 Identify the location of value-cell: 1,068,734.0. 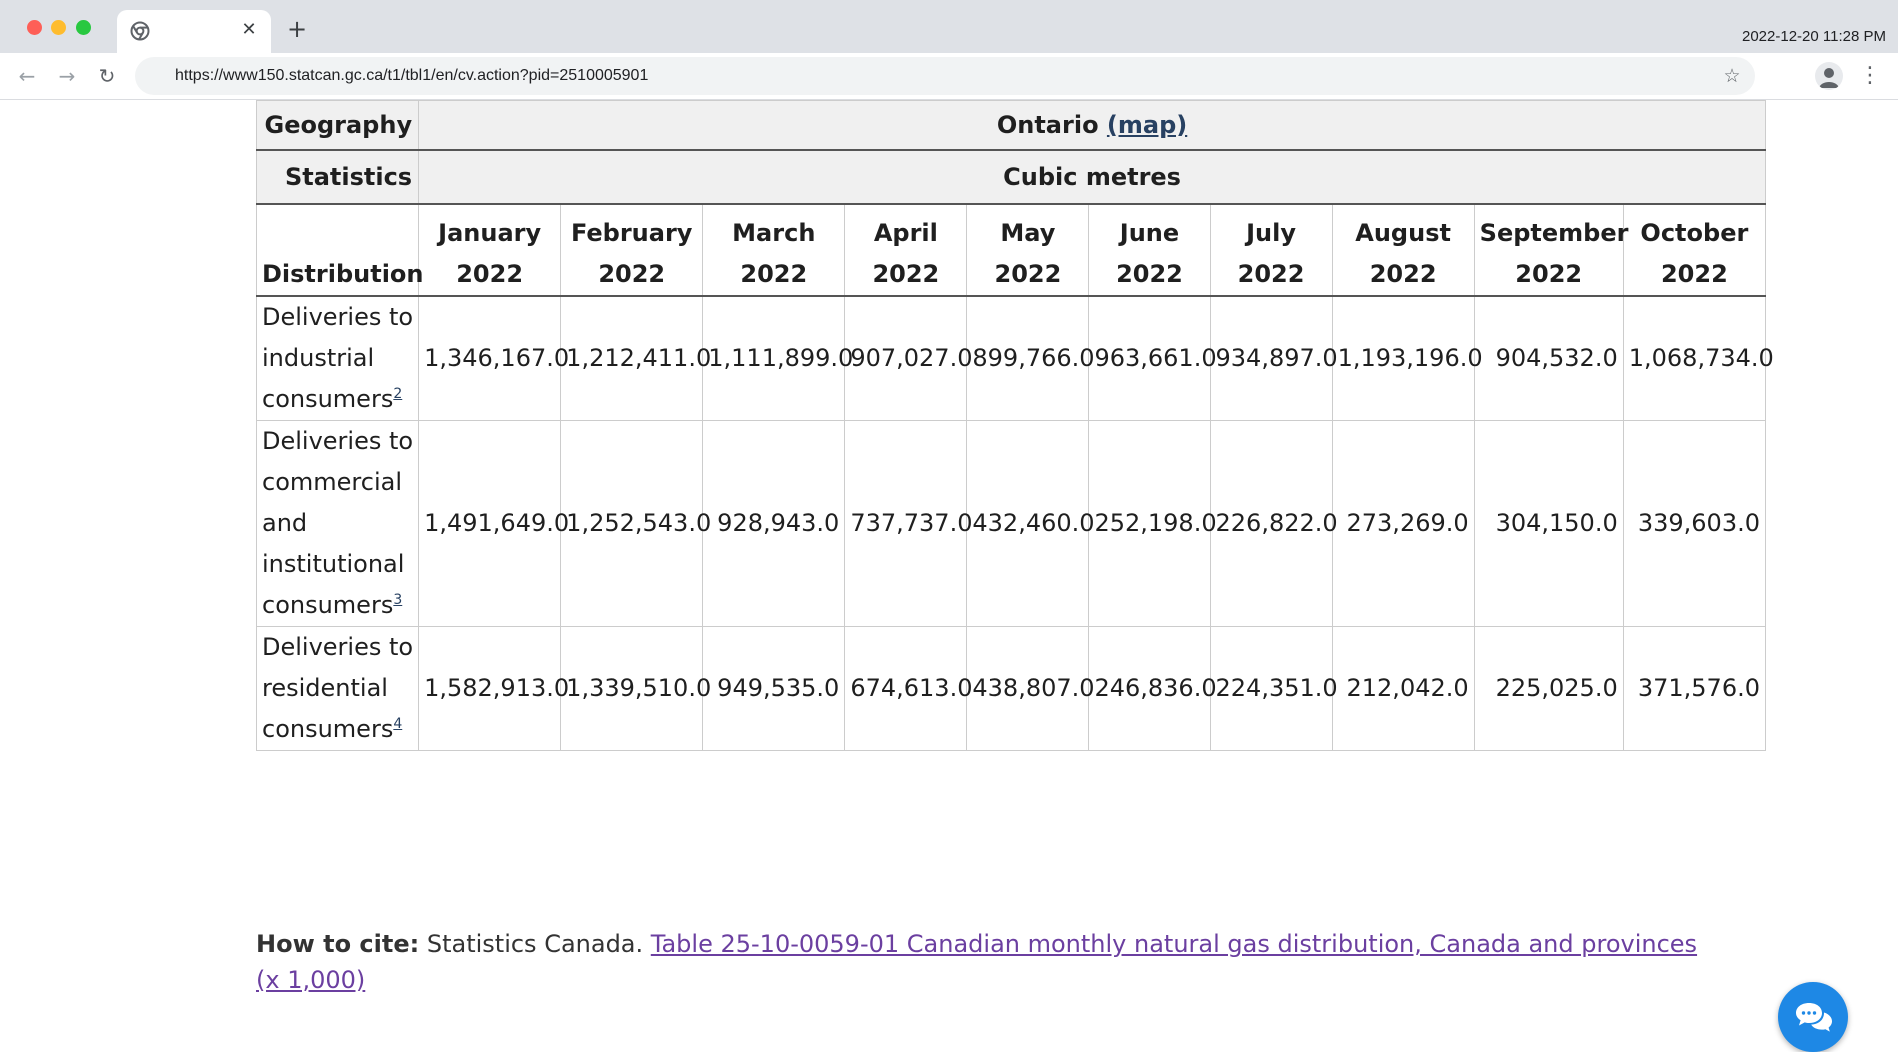
(1698, 358).